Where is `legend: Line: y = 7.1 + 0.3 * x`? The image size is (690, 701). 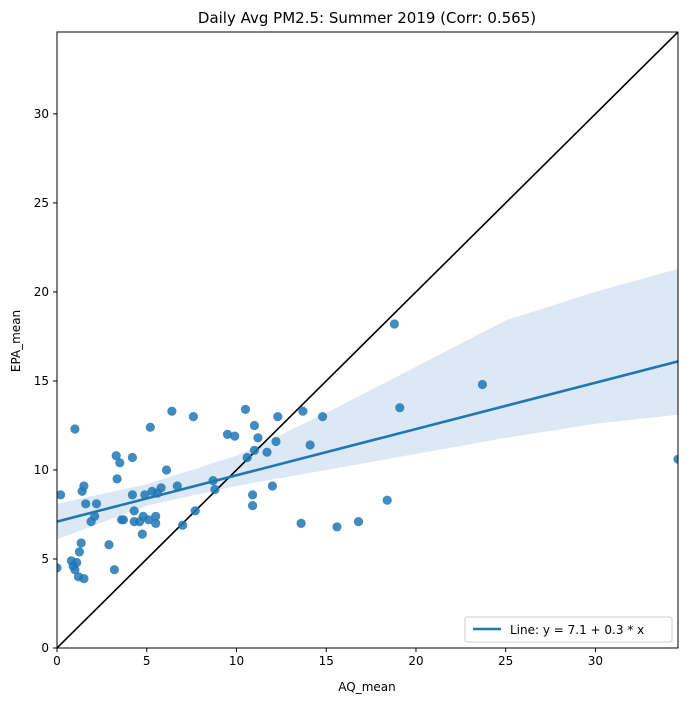 legend: Line: y = 7.1 + 0.3 * x is located at coordinates (568, 629).